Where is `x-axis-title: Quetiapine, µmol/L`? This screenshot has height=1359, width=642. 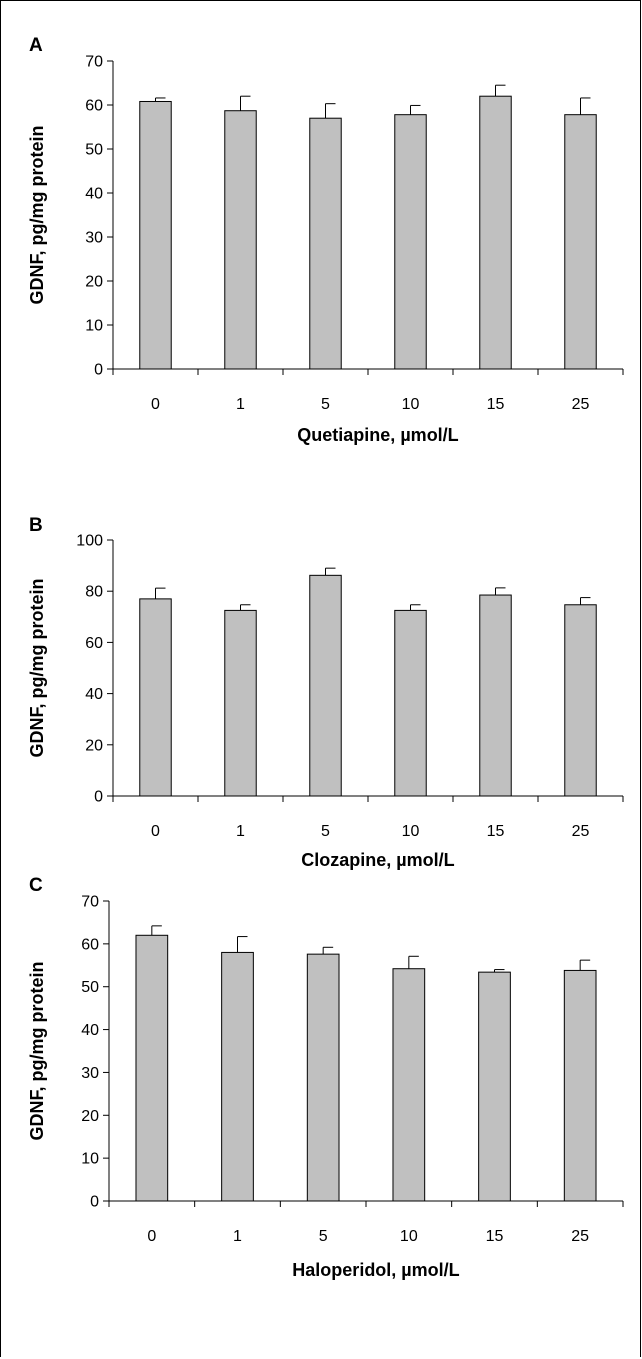 x-axis-title: Quetiapine, µmol/L is located at coordinates (377, 435).